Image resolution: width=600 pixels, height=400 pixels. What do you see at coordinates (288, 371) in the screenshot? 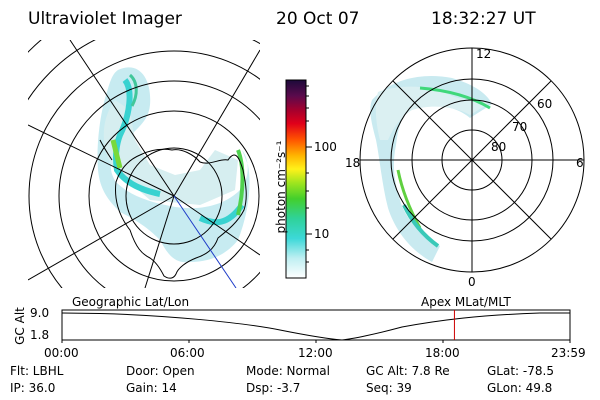
I see `mode-info: Mode: Normal` at bounding box center [288, 371].